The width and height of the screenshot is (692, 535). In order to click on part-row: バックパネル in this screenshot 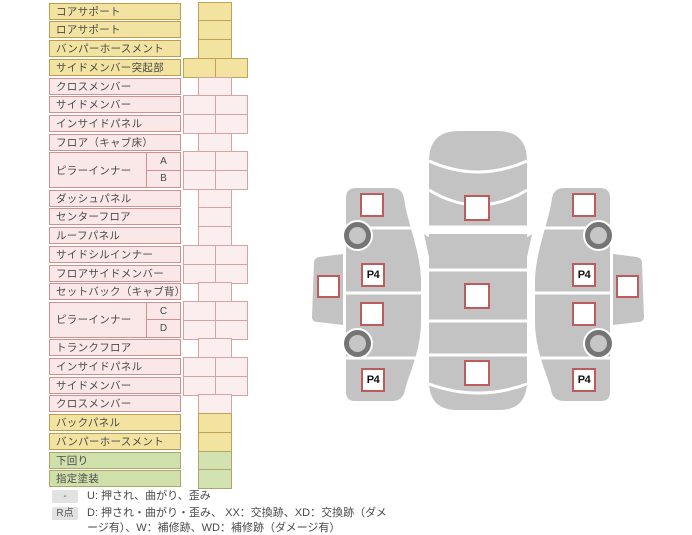, I will do `click(115, 423)`.